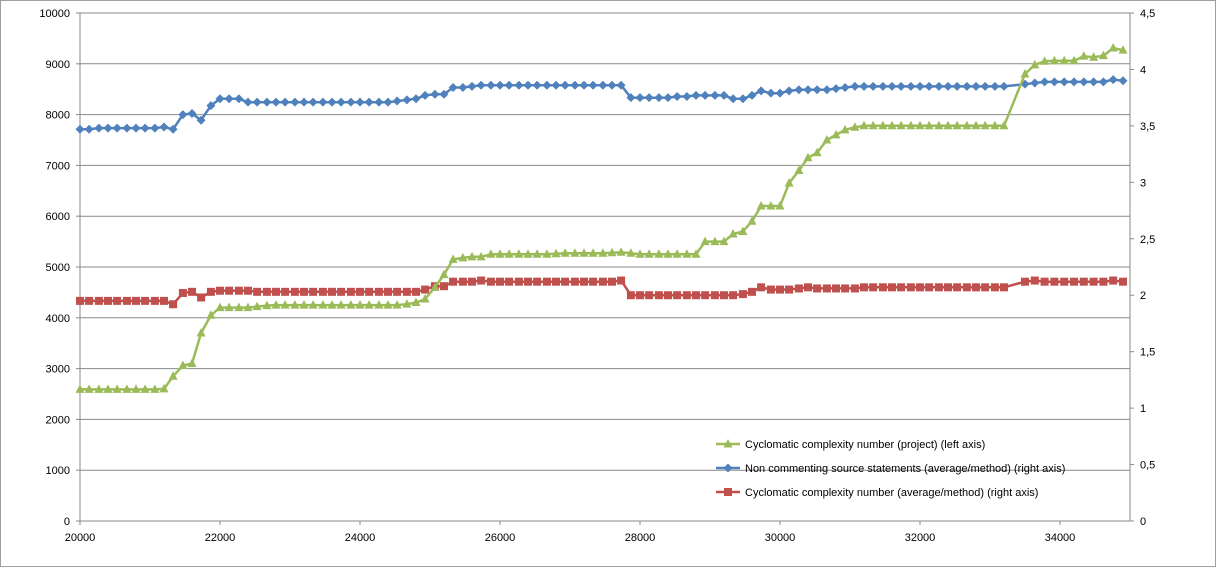 This screenshot has height=573, width=1217. What do you see at coordinates (1147, 127) in the screenshot?
I see `y2-tick-label: 3,5` at bounding box center [1147, 127].